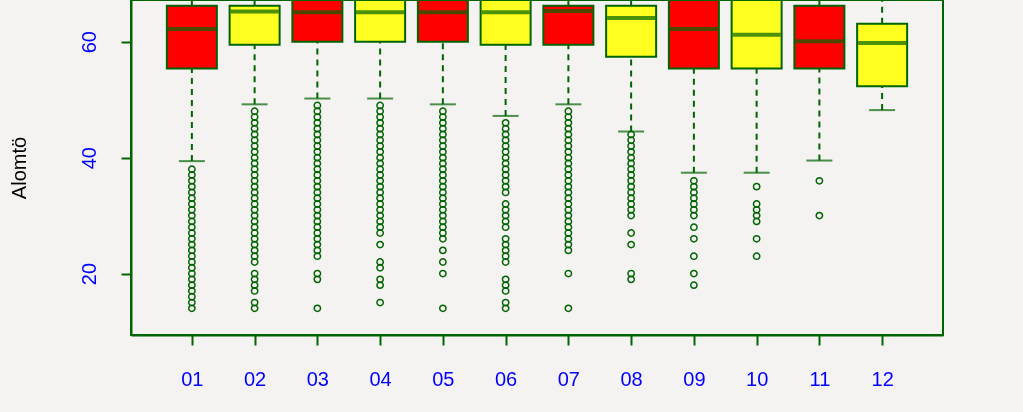 The image size is (1023, 412). What do you see at coordinates (192, 378) in the screenshot?
I see `x-tick-label: 01` at bounding box center [192, 378].